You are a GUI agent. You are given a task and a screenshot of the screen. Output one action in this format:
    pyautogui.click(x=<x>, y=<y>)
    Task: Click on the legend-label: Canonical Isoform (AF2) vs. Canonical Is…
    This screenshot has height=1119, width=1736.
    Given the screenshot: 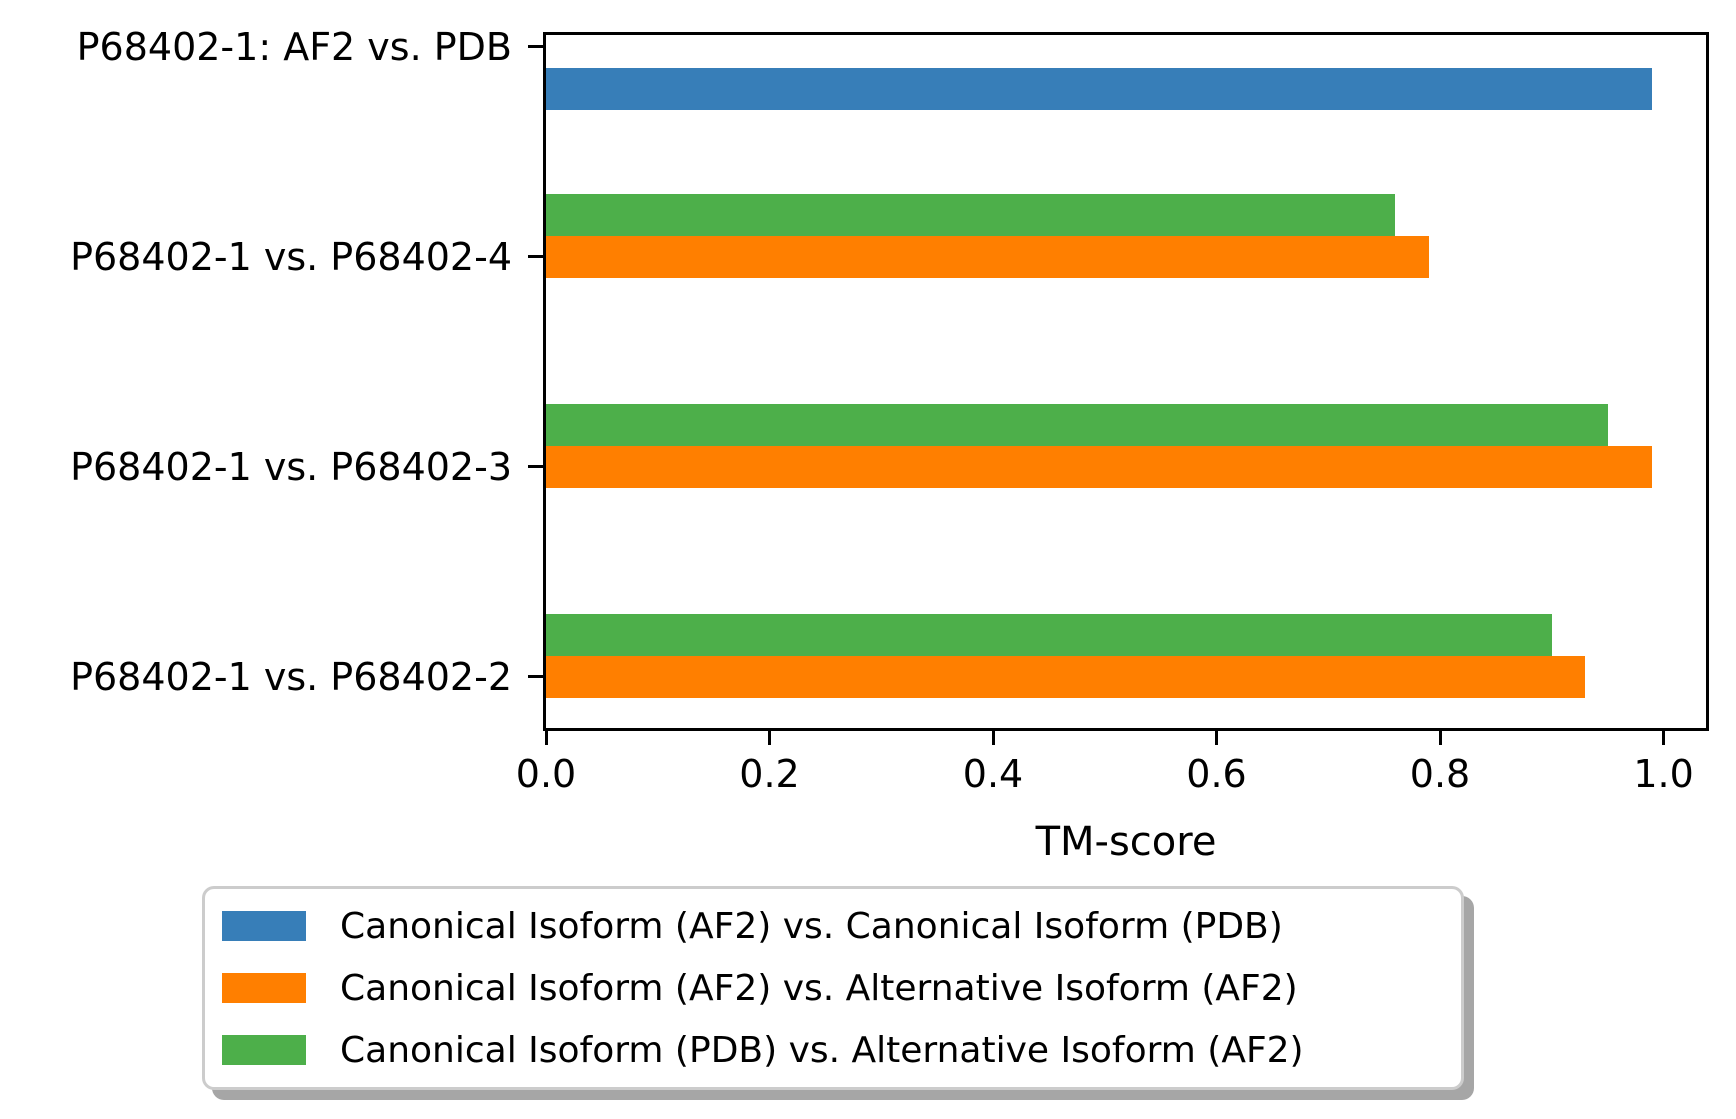 What is the action you would take?
    pyautogui.click(x=811, y=926)
    